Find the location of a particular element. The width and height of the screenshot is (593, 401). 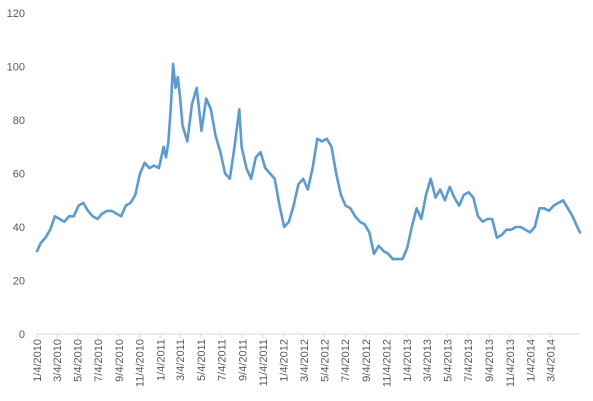

x-tick-label: 1/4/2012 is located at coordinates (285, 360).